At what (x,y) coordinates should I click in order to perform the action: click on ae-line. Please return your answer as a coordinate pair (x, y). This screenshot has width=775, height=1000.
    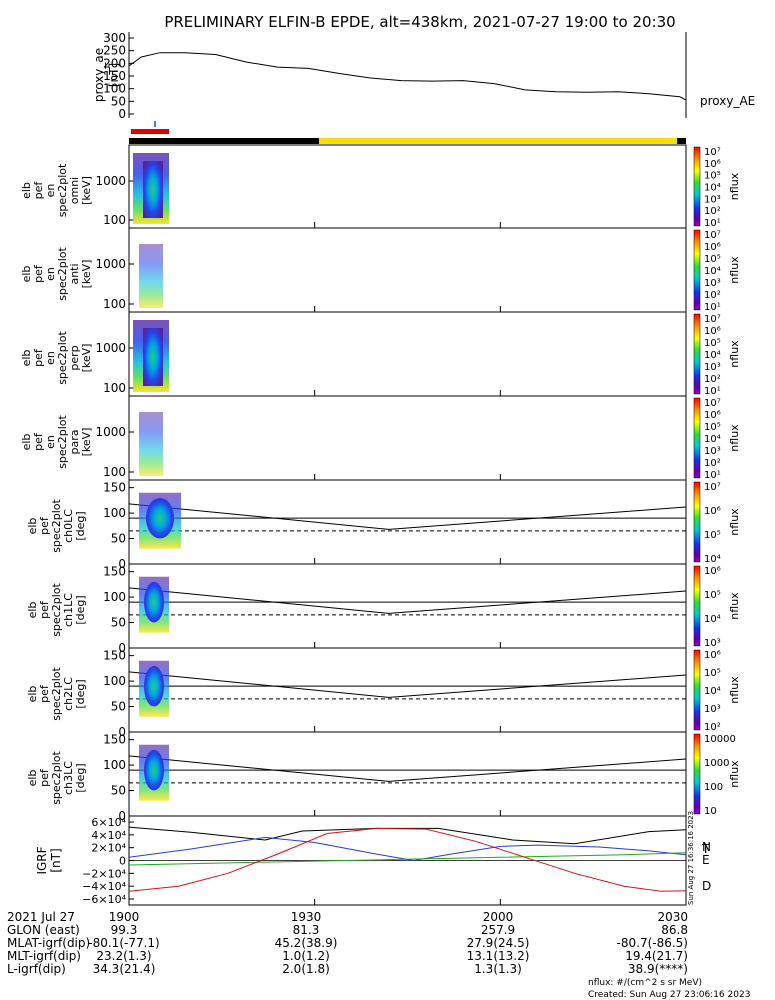
    Looking at the image, I should click on (407, 76).